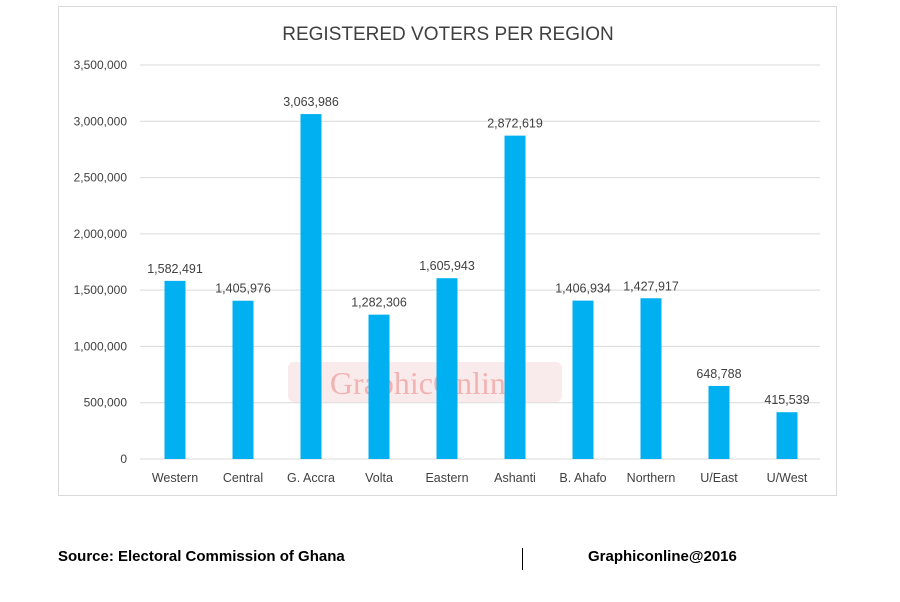 The image size is (900, 602). I want to click on data-label: 648,788, so click(718, 374).